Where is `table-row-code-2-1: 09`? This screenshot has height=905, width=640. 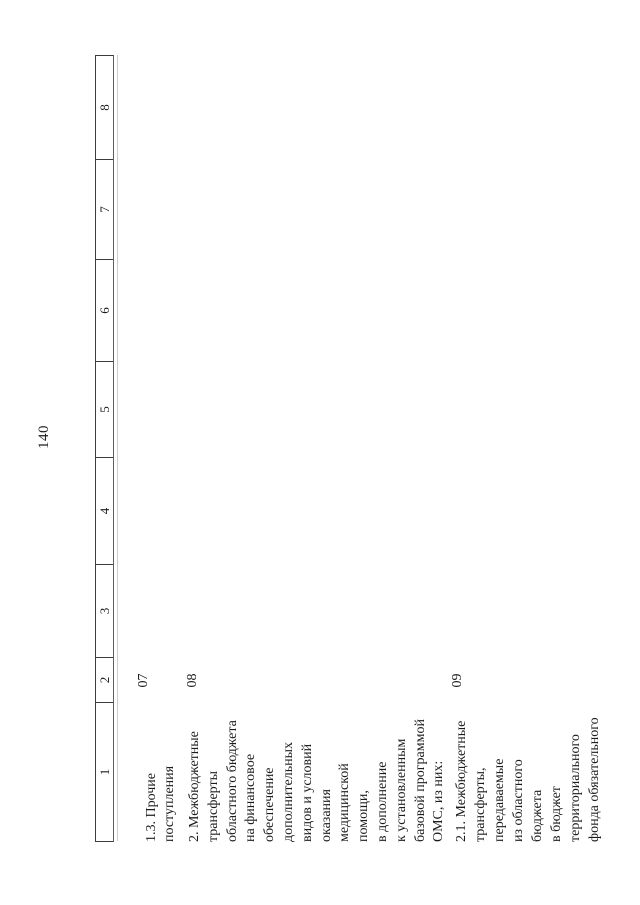 table-row-code-2-1: 09 is located at coordinates (457, 680).